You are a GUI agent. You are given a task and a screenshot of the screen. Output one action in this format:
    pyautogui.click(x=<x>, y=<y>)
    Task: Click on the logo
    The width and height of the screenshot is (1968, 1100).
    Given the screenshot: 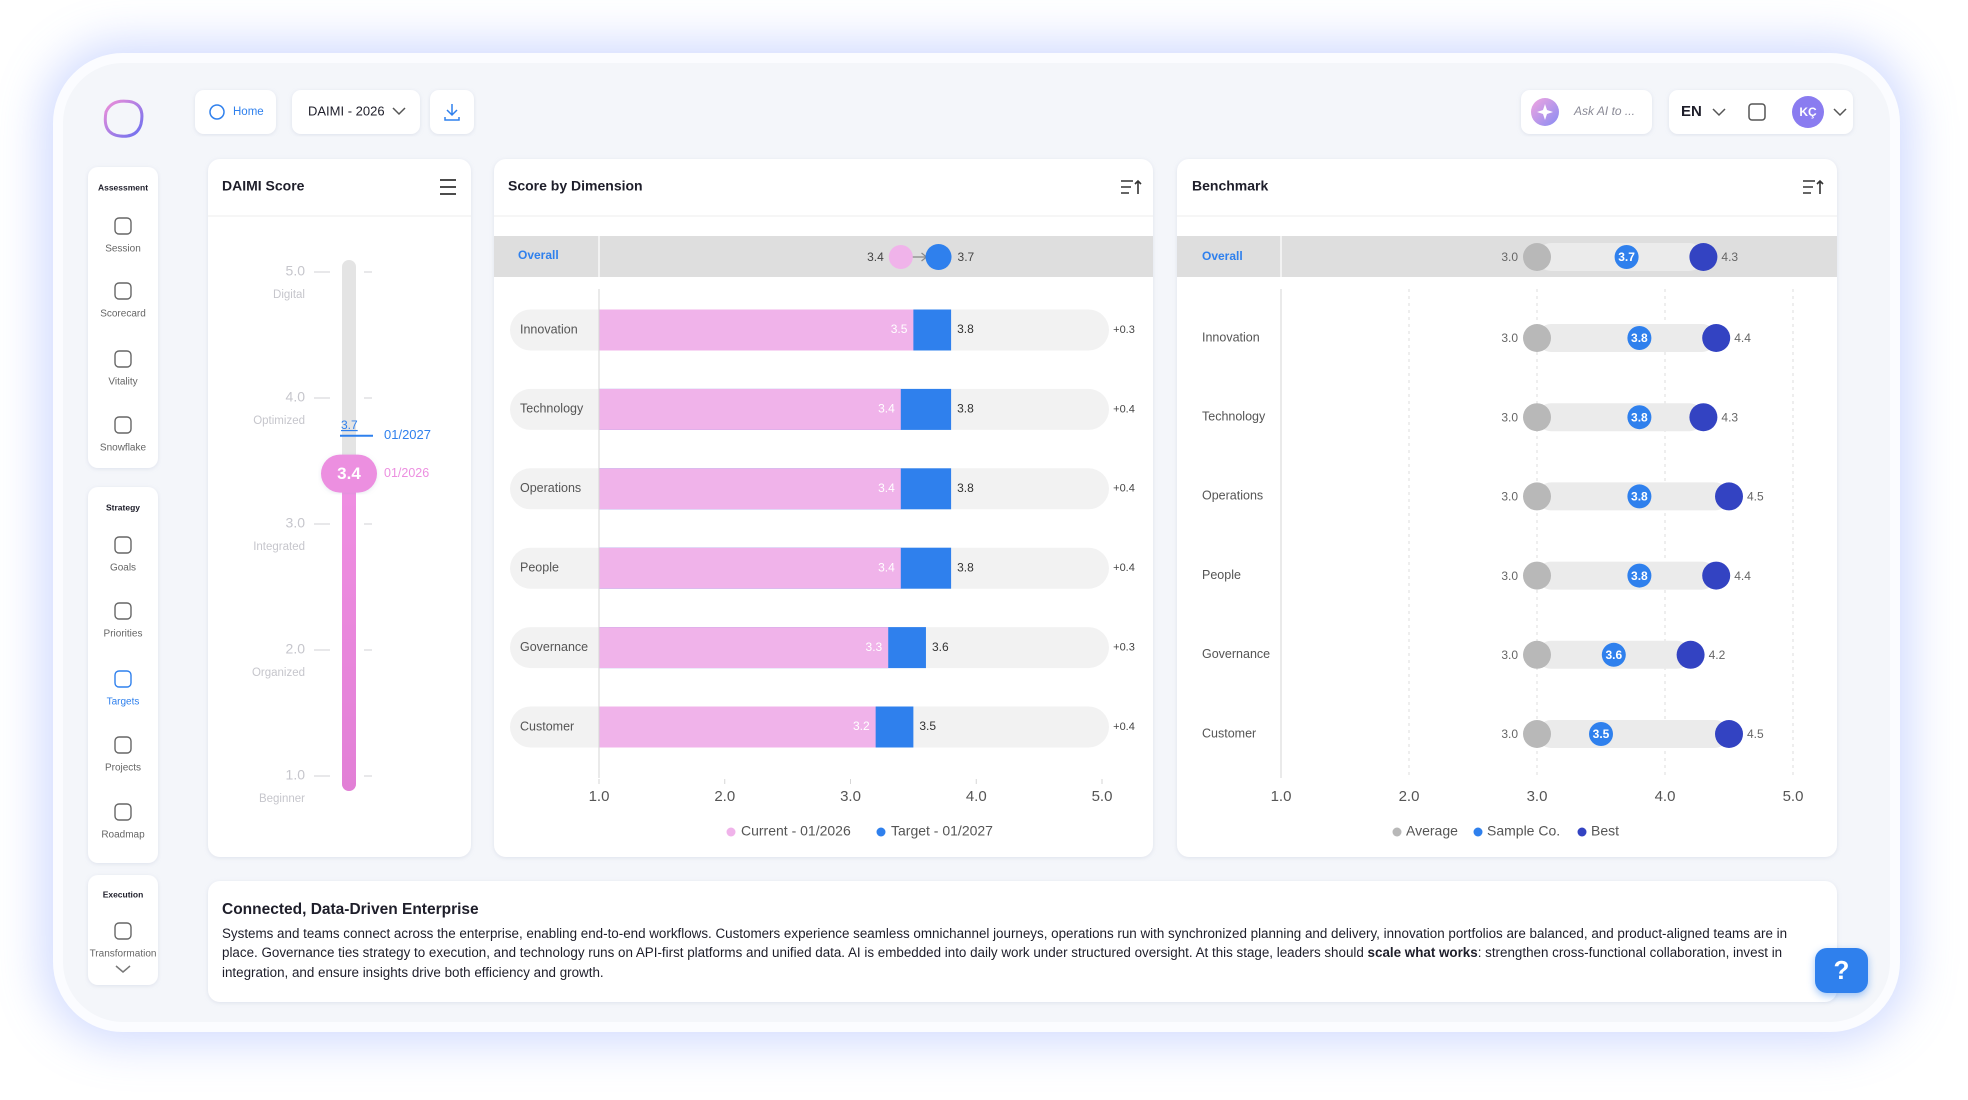 What is the action you would take?
    pyautogui.click(x=123, y=118)
    